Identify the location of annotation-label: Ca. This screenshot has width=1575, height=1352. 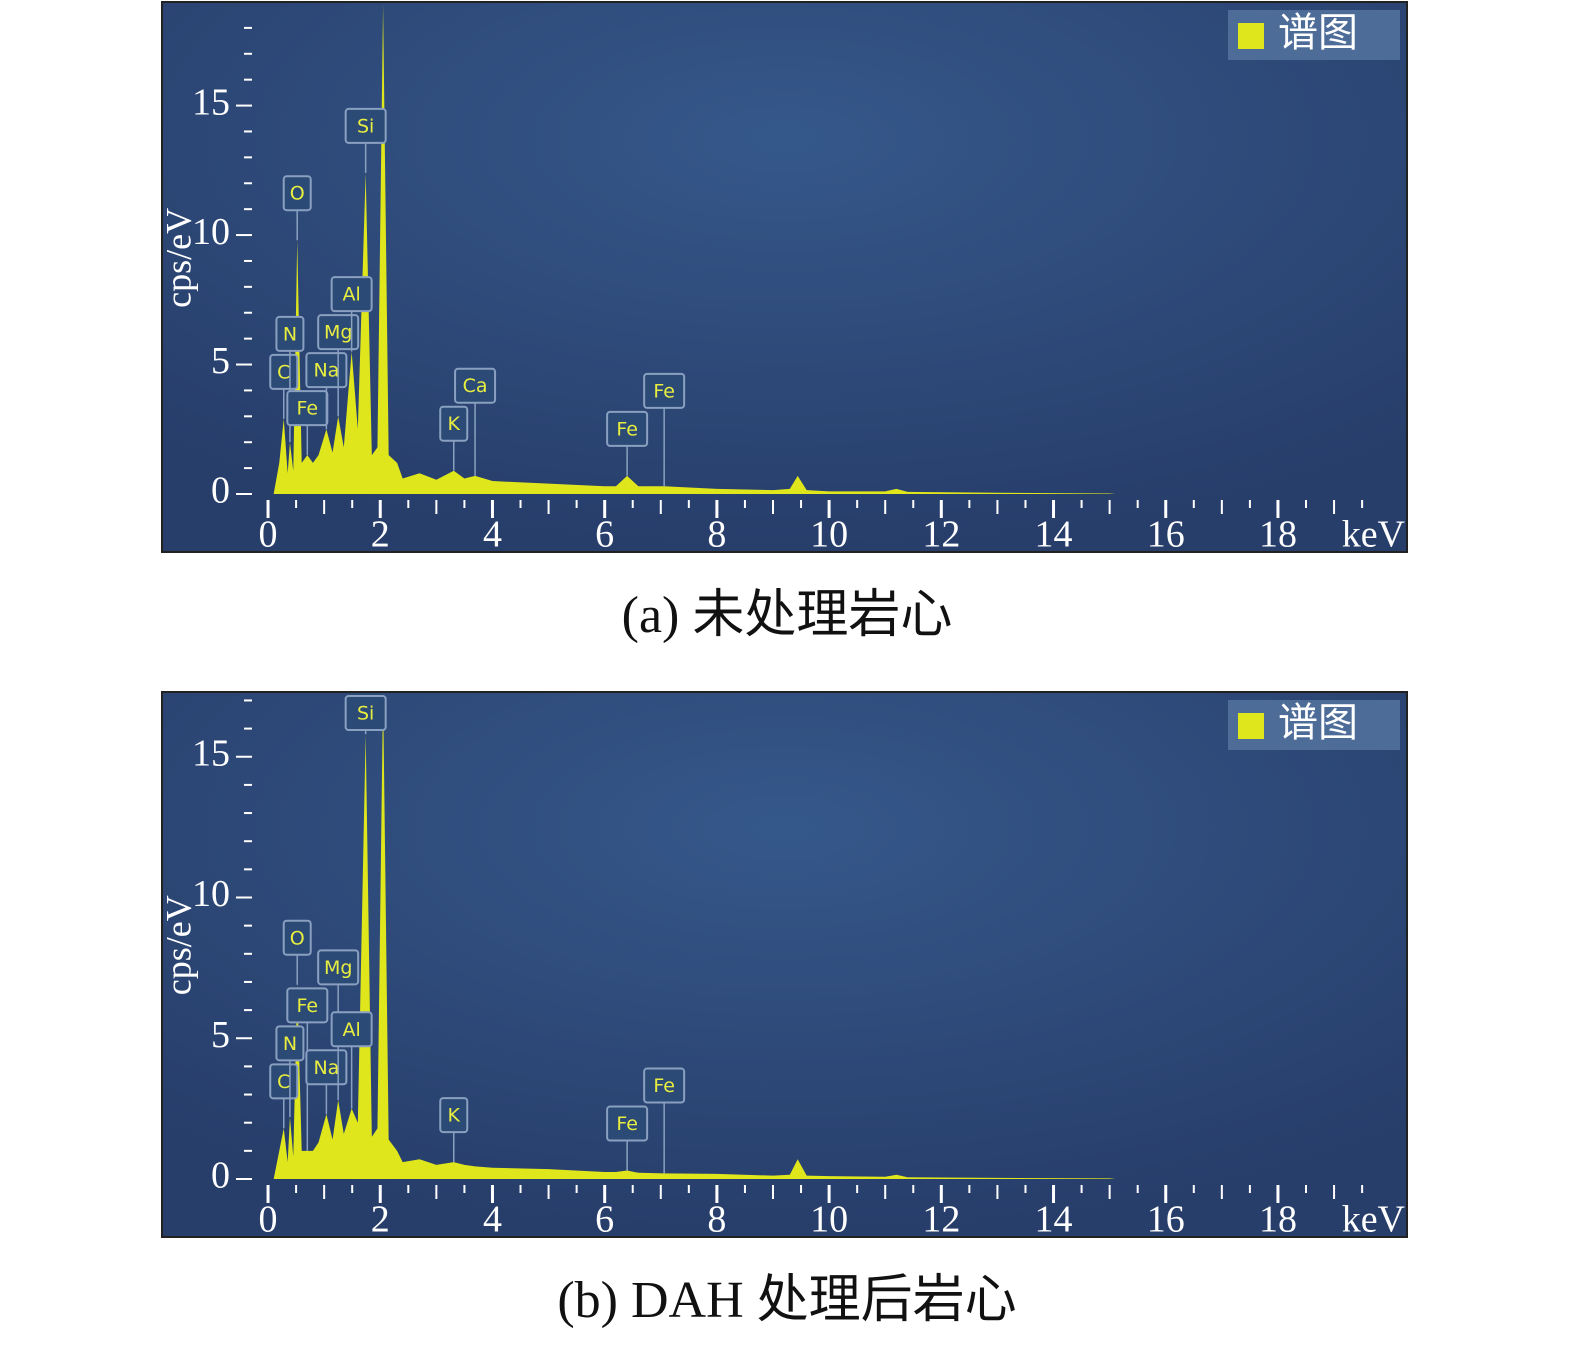
(475, 386).